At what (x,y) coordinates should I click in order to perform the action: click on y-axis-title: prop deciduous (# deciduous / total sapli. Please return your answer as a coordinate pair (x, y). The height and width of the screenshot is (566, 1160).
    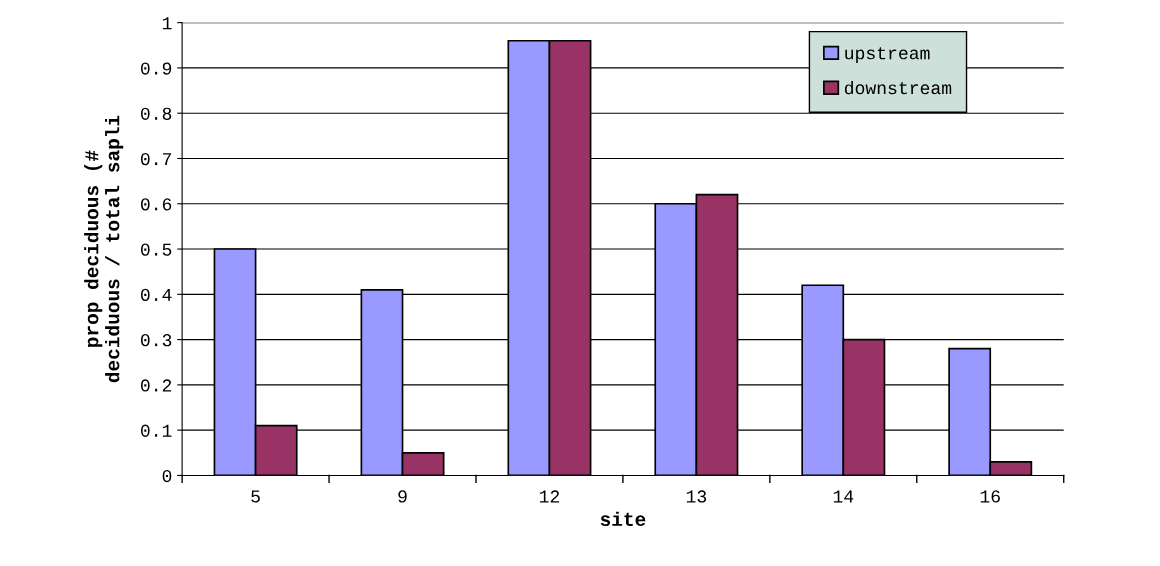
    Looking at the image, I should click on (104, 249).